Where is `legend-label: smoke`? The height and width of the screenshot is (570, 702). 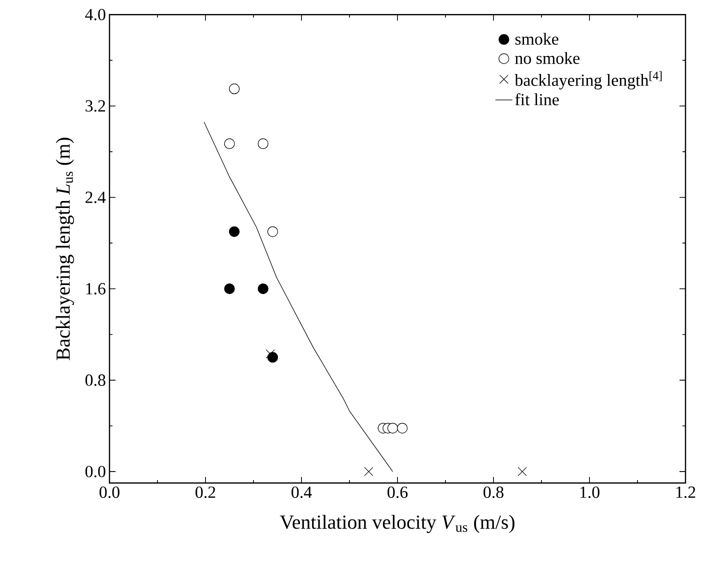
legend-label: smoke is located at coordinates (536, 38).